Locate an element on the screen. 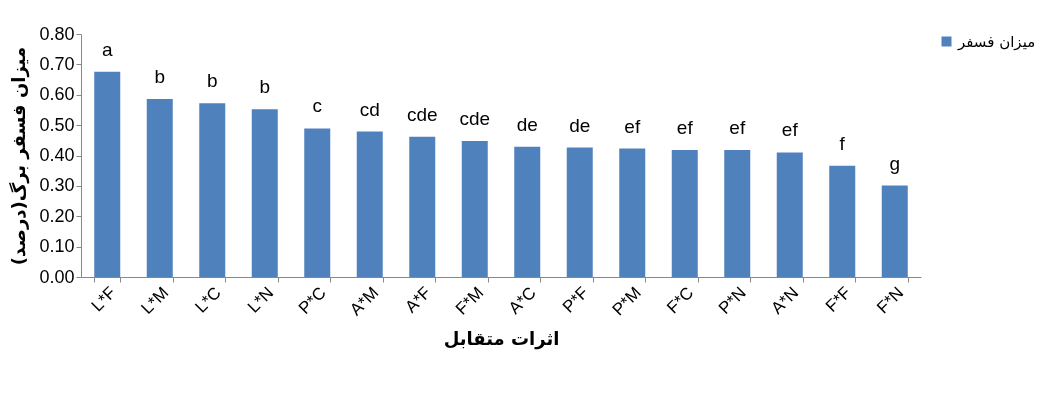  data-label: g is located at coordinates (895, 163).